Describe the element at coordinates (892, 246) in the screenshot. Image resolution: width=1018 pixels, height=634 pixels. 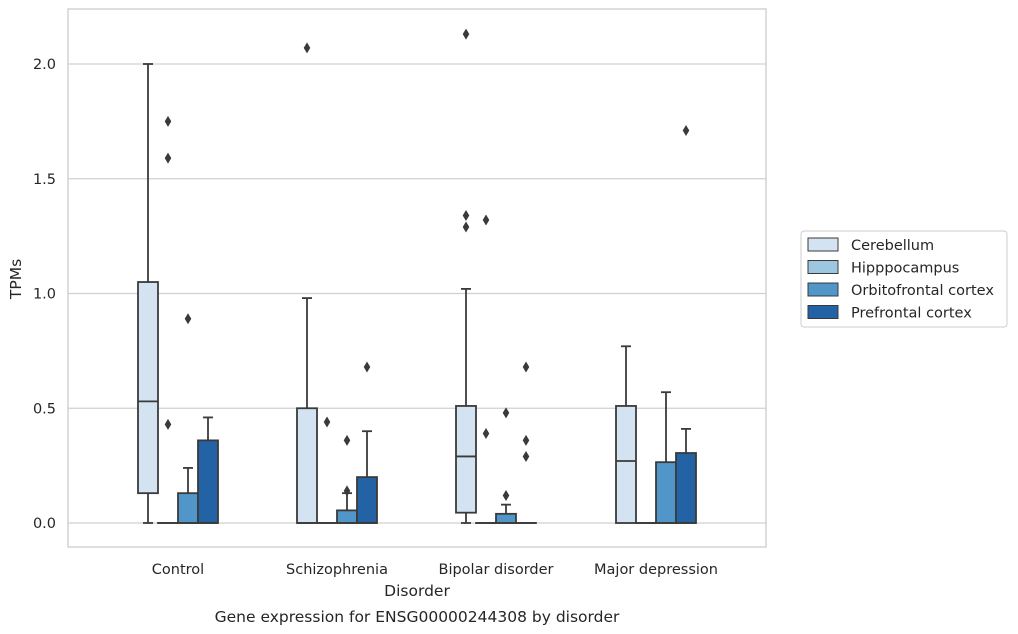
I see `legend-label: Cerebellum` at that location.